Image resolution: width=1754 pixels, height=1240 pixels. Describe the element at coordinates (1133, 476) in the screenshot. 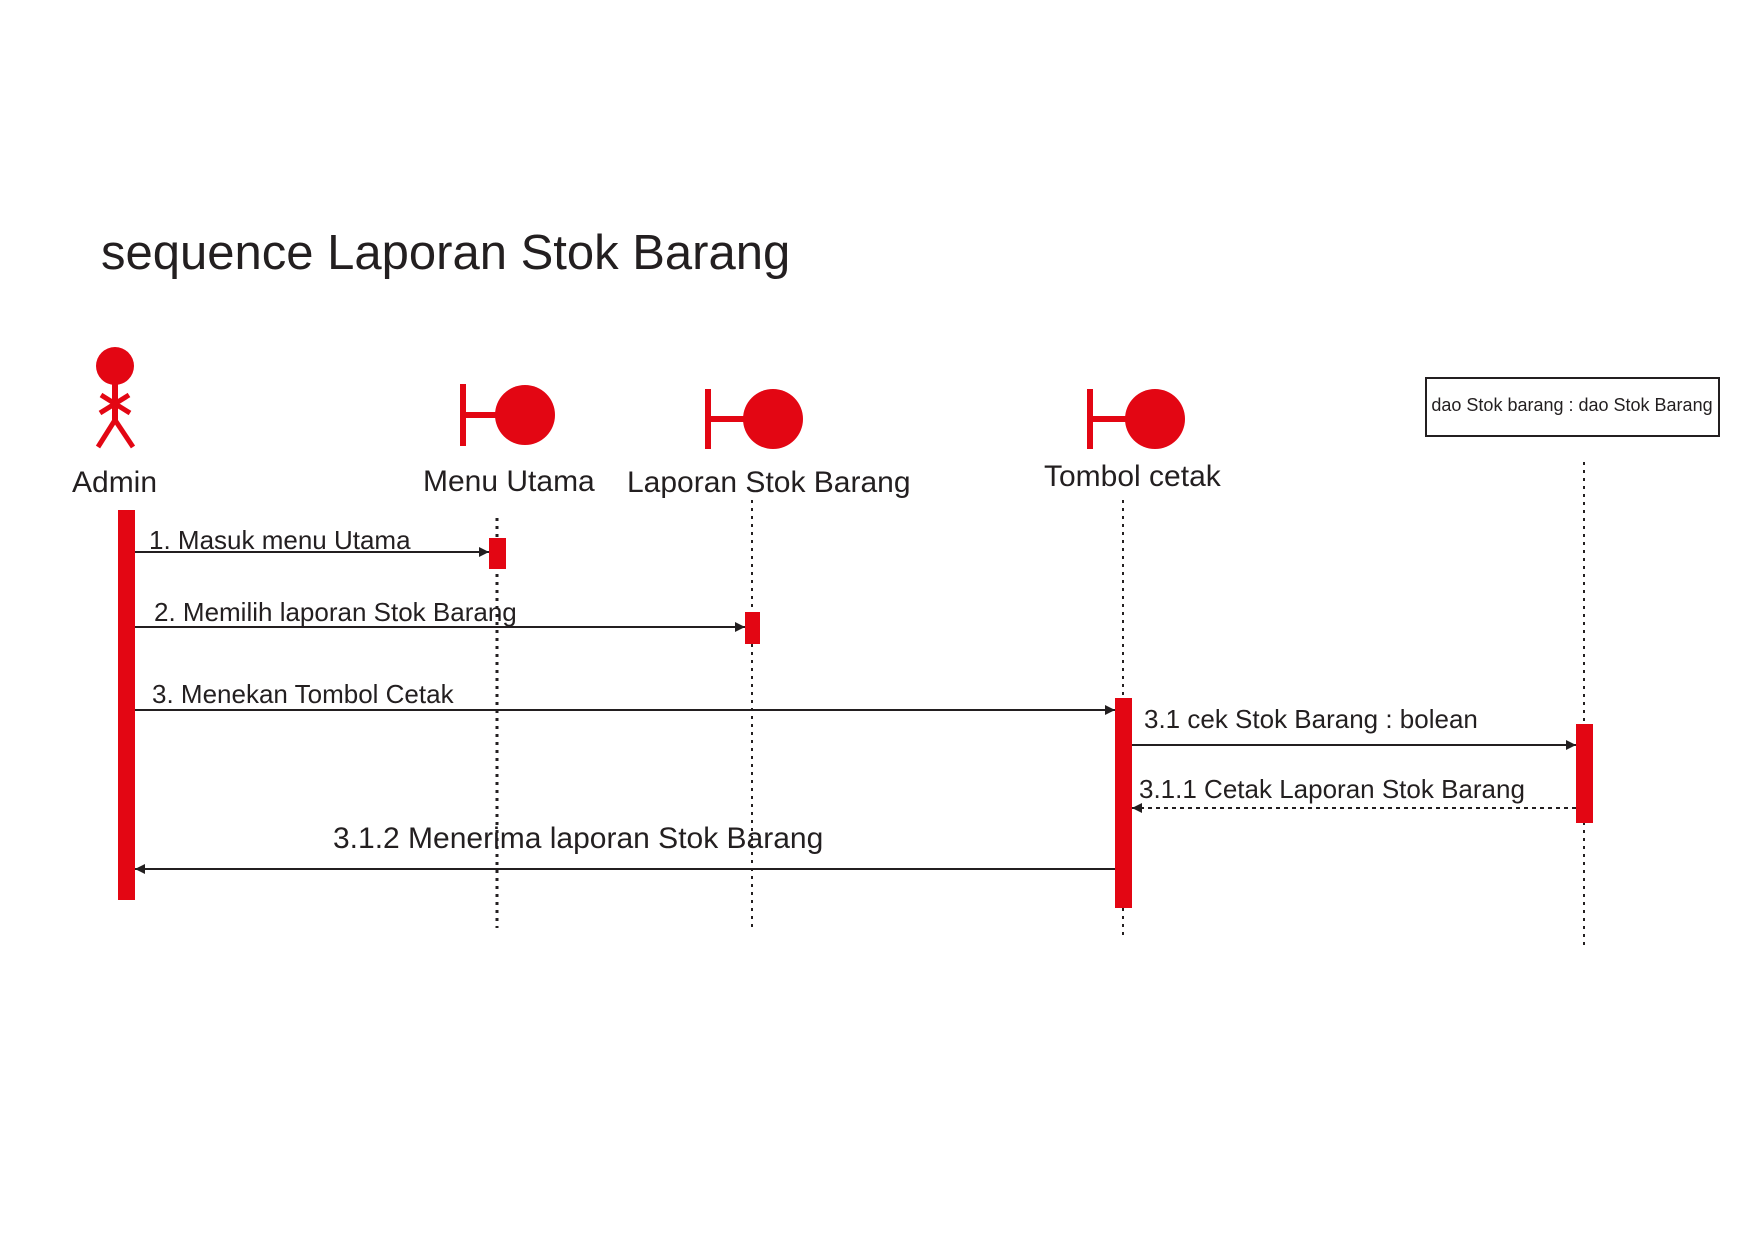

I see `participant-label-tombol-cetak: Tombol cetak` at that location.